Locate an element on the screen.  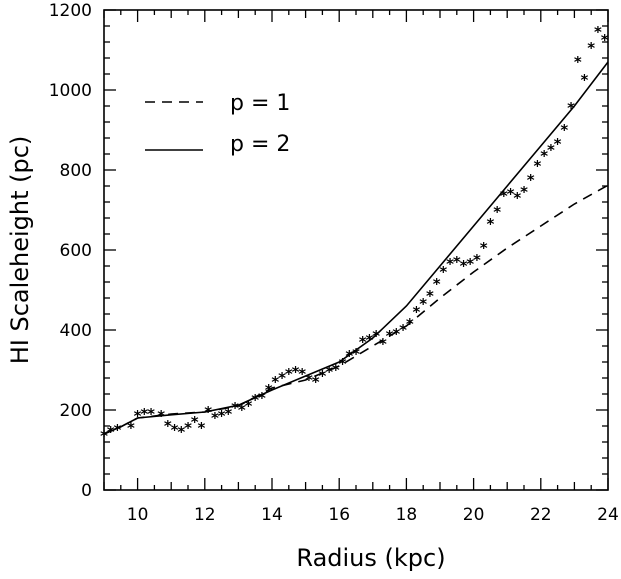
x-tick-label: 20 is located at coordinates (474, 515).